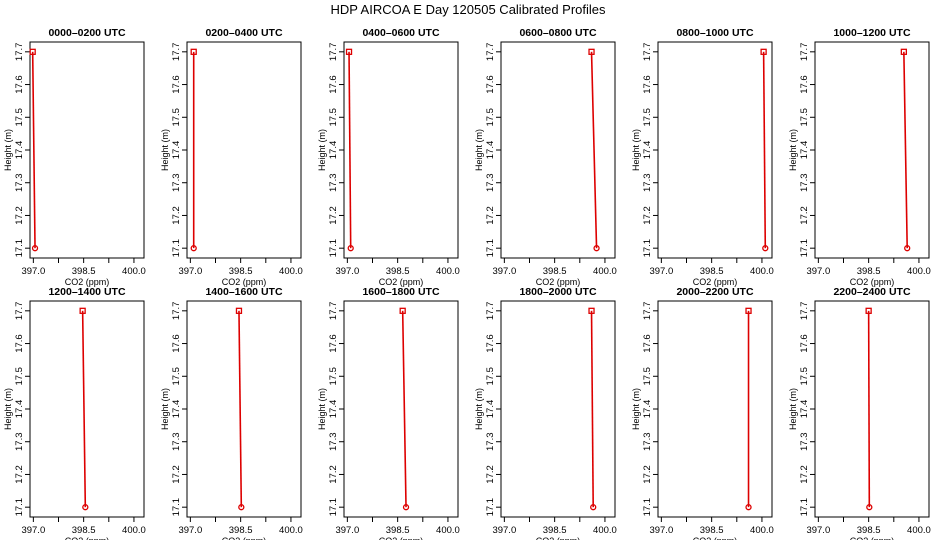 The width and height of the screenshot is (936, 540). What do you see at coordinates (243, 33) in the screenshot?
I see `panel-title: 0200–0400 UTC` at bounding box center [243, 33].